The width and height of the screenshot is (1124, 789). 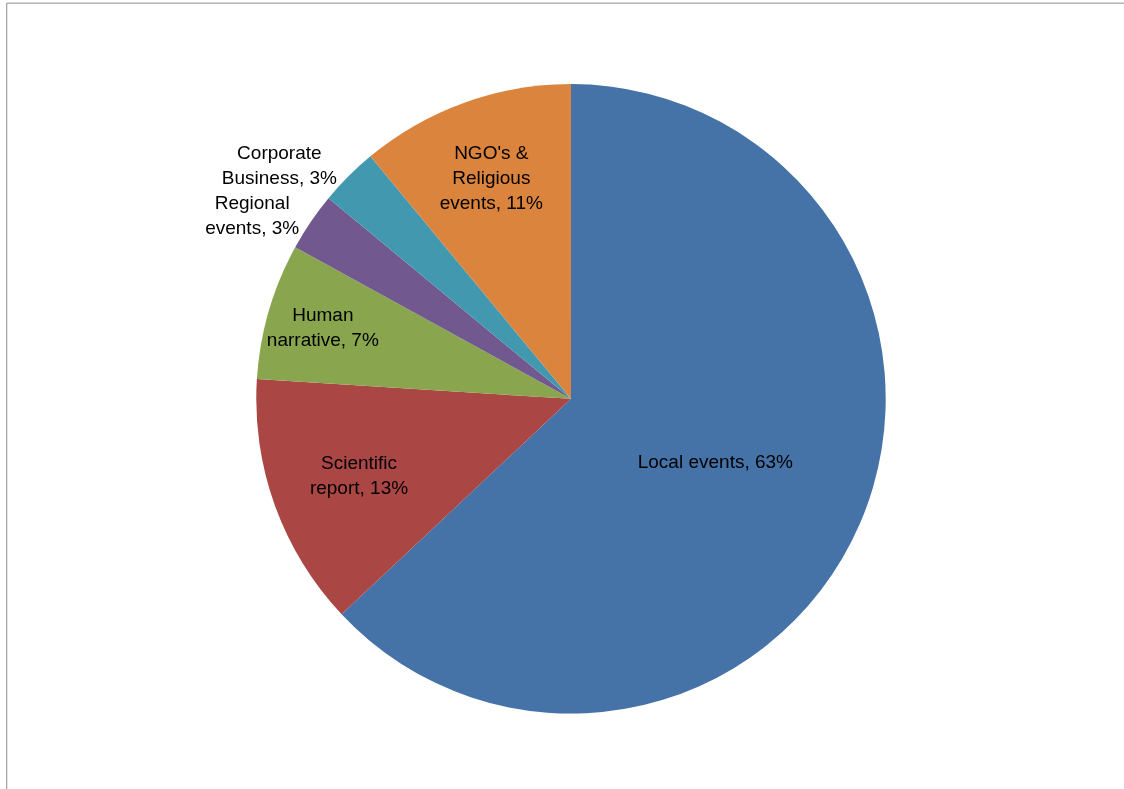 What do you see at coordinates (252, 214) in the screenshot?
I see `slice-label: Regional events, 3%` at bounding box center [252, 214].